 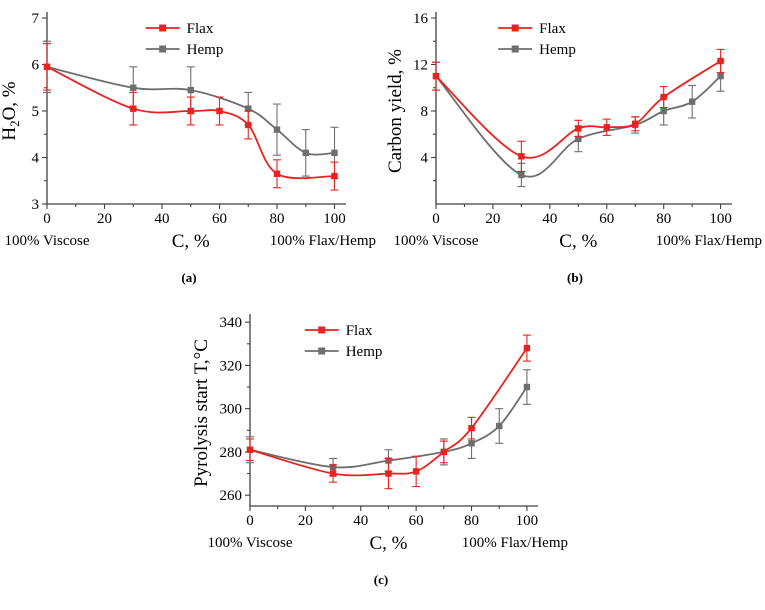 I want to click on svg-text: 6, so click(x=36, y=66).